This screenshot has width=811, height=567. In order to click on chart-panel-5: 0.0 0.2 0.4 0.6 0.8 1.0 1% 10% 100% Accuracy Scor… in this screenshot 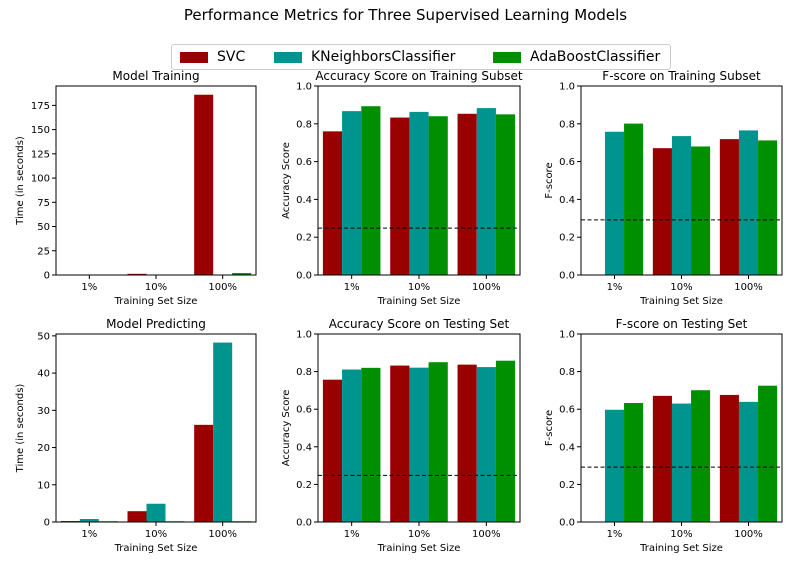, I will do `click(401, 435)`.